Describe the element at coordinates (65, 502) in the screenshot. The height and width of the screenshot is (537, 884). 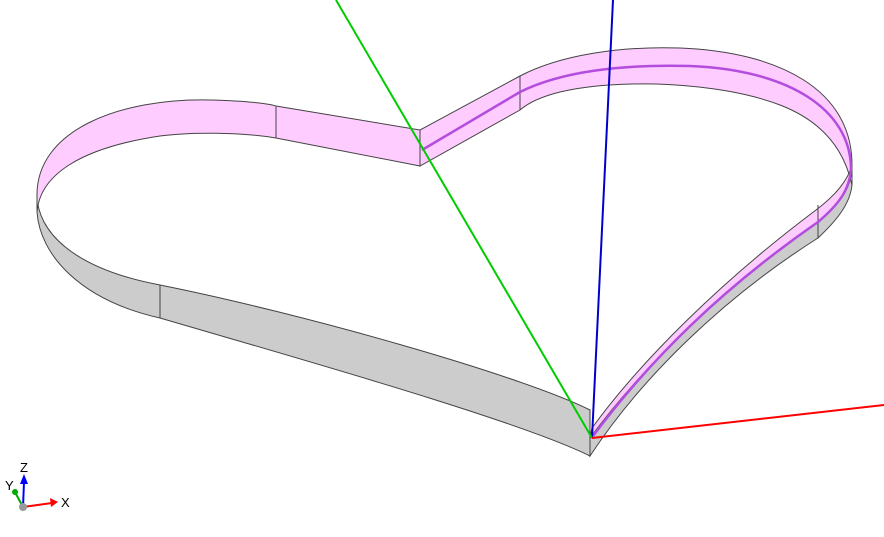
I see `triad-x-label: X` at that location.